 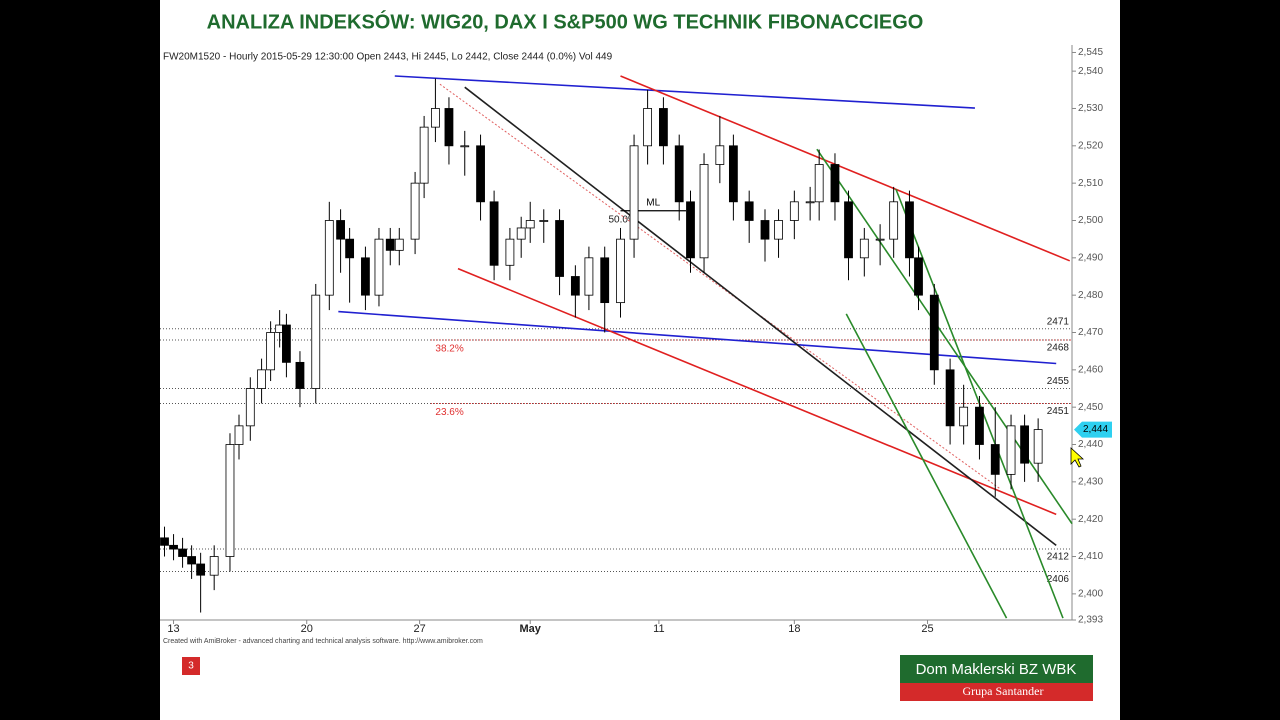 What do you see at coordinates (653, 202) in the screenshot?
I see `midline-label: ML` at bounding box center [653, 202].